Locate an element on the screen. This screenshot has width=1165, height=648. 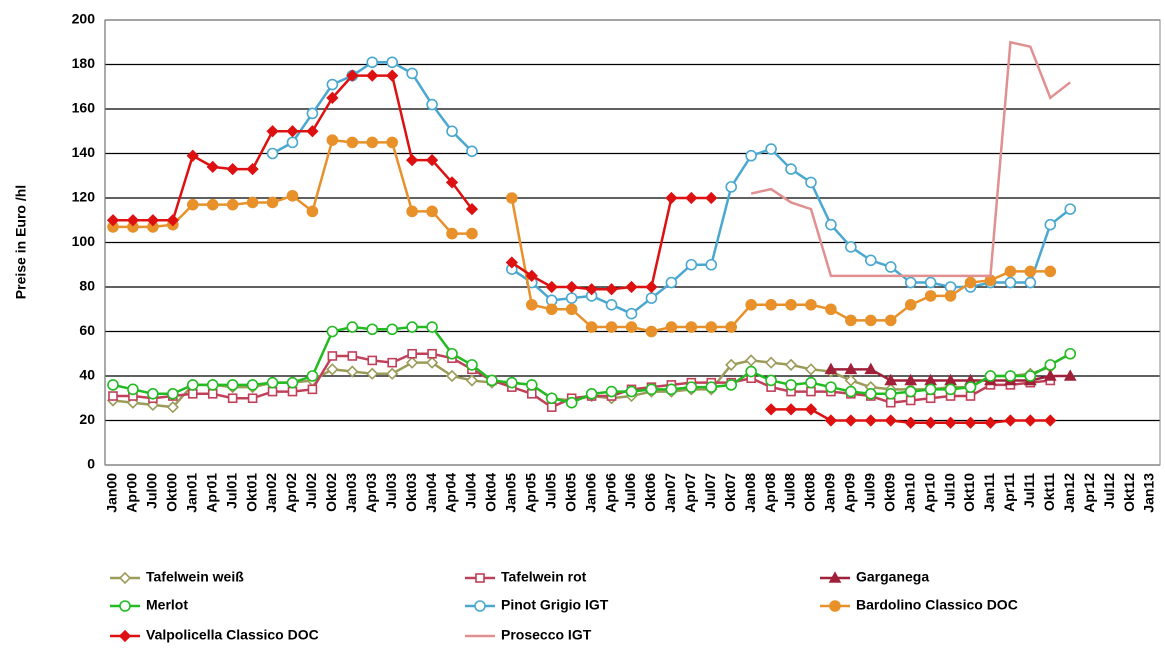
y-tick-label: 200 is located at coordinates (84, 19).